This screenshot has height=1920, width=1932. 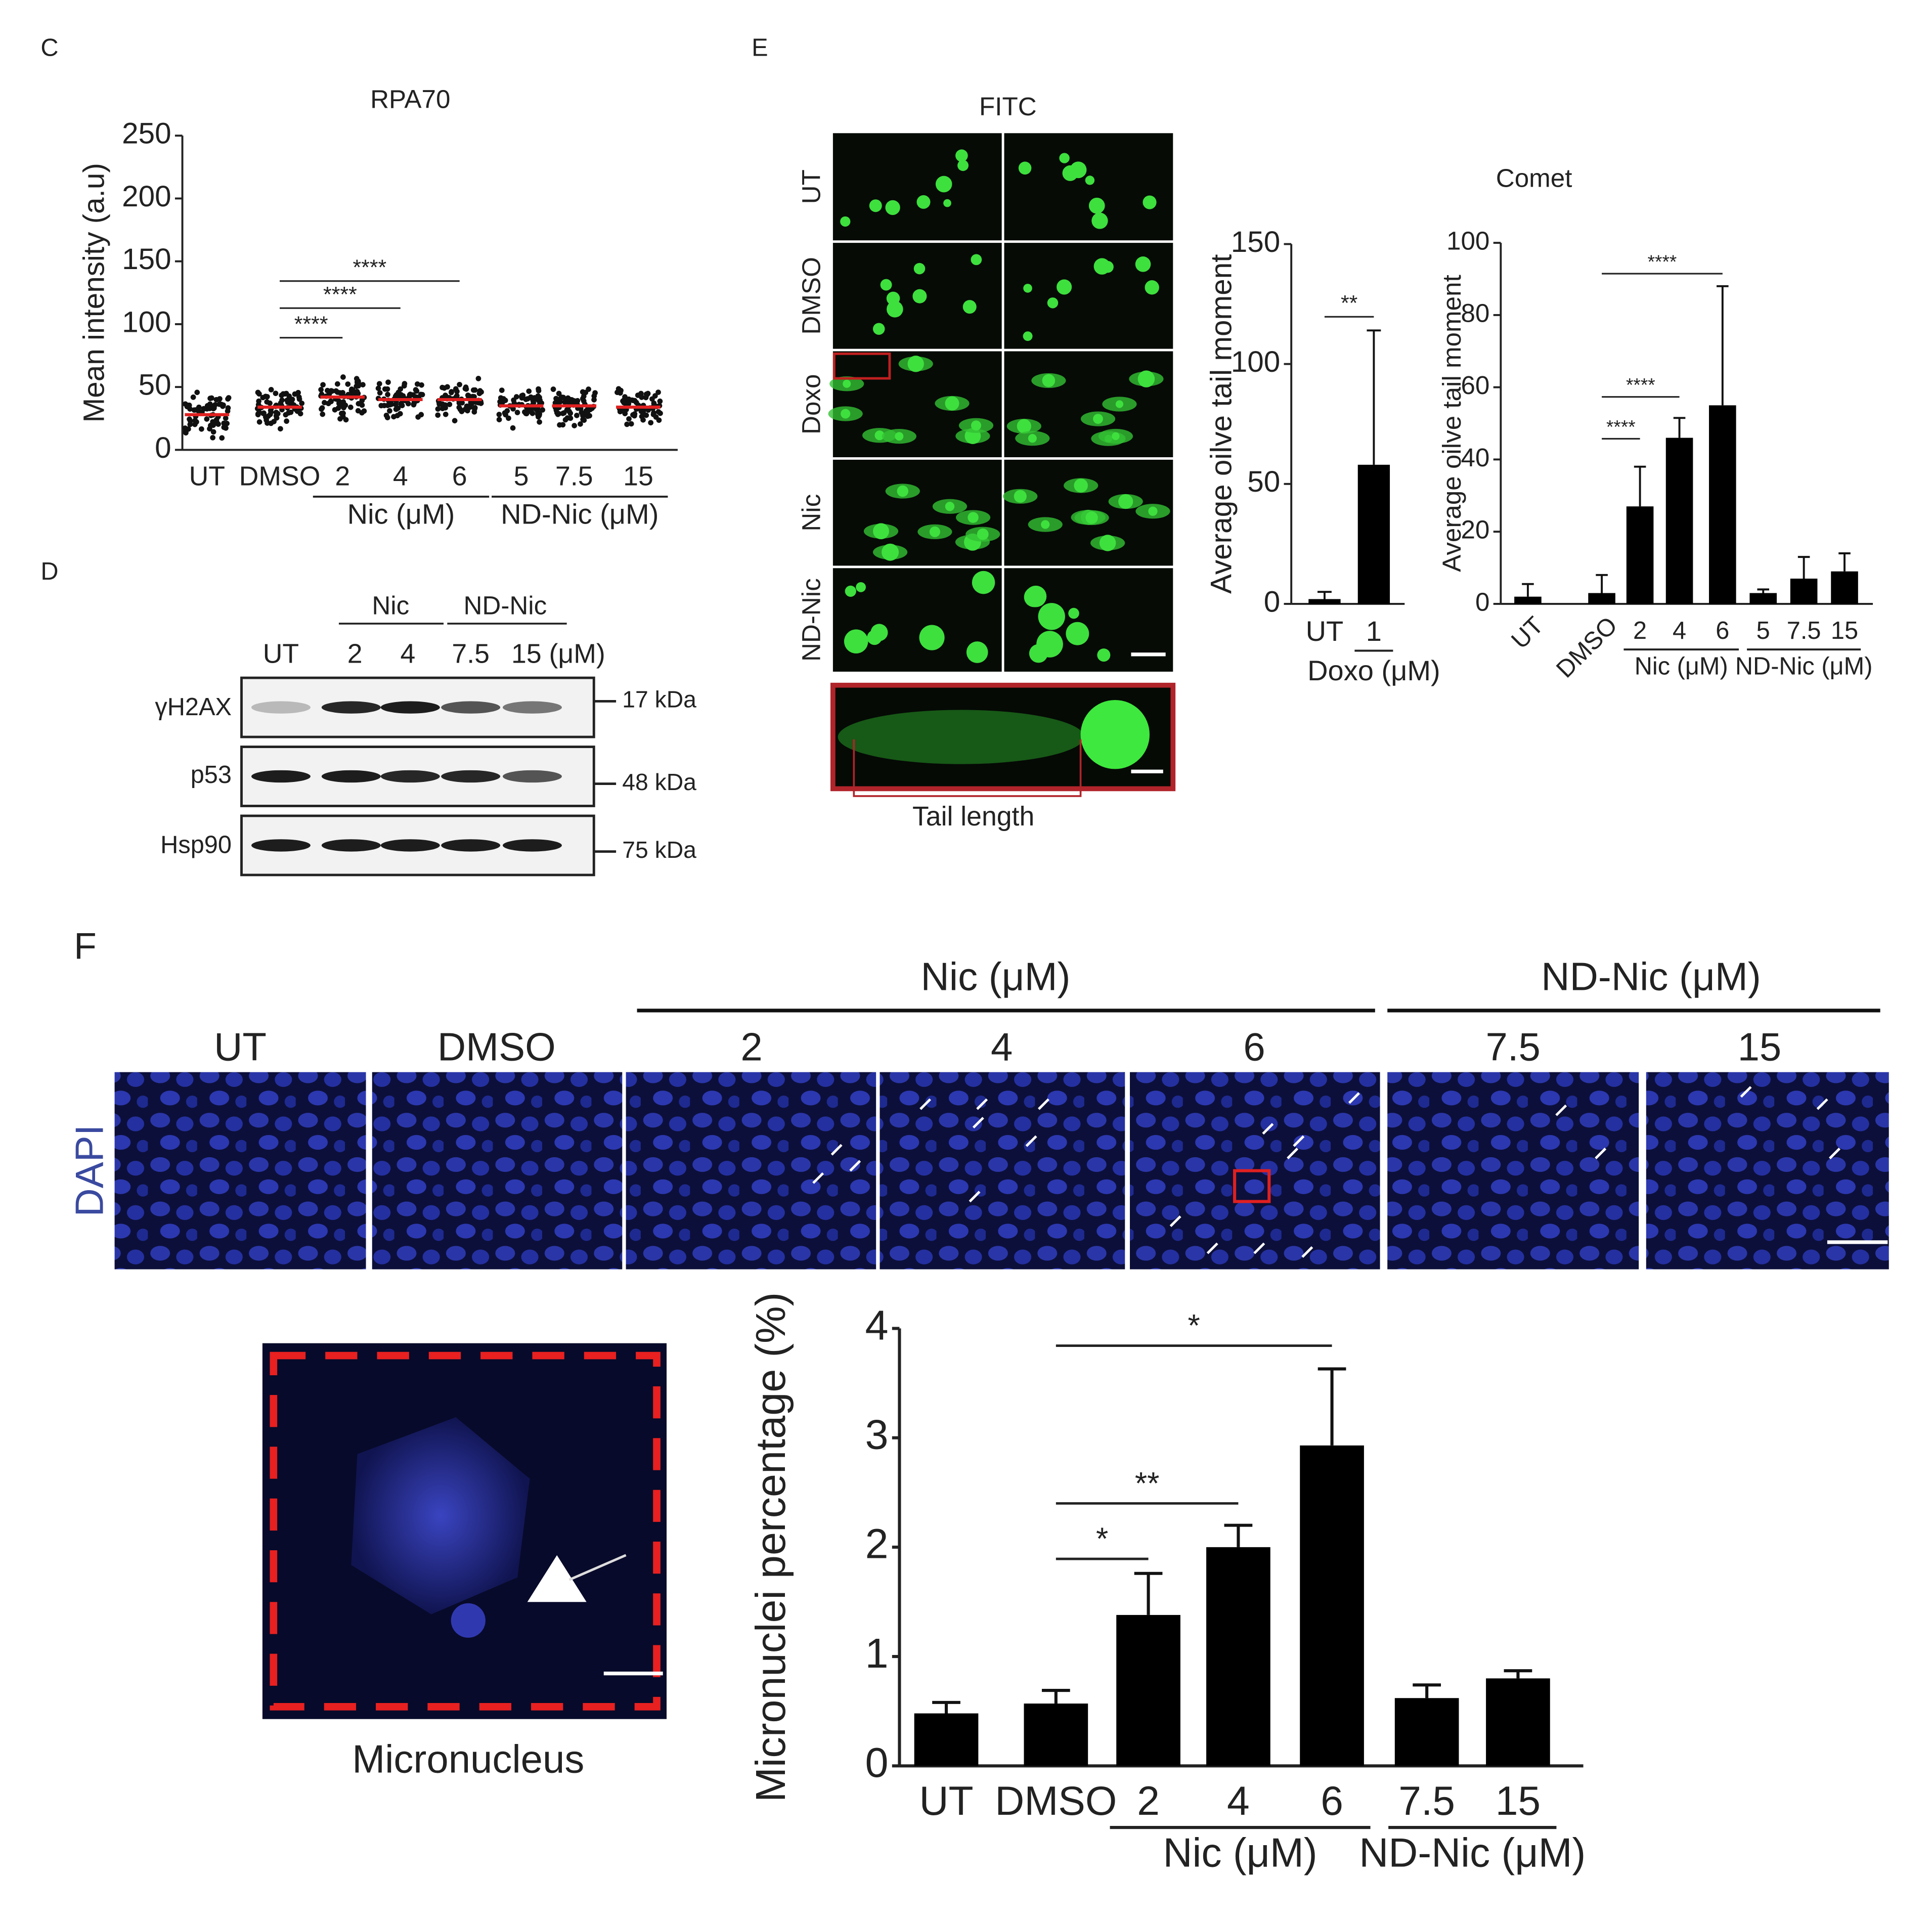 What do you see at coordinates (961, 737) in the screenshot?
I see `comet-tail` at bounding box center [961, 737].